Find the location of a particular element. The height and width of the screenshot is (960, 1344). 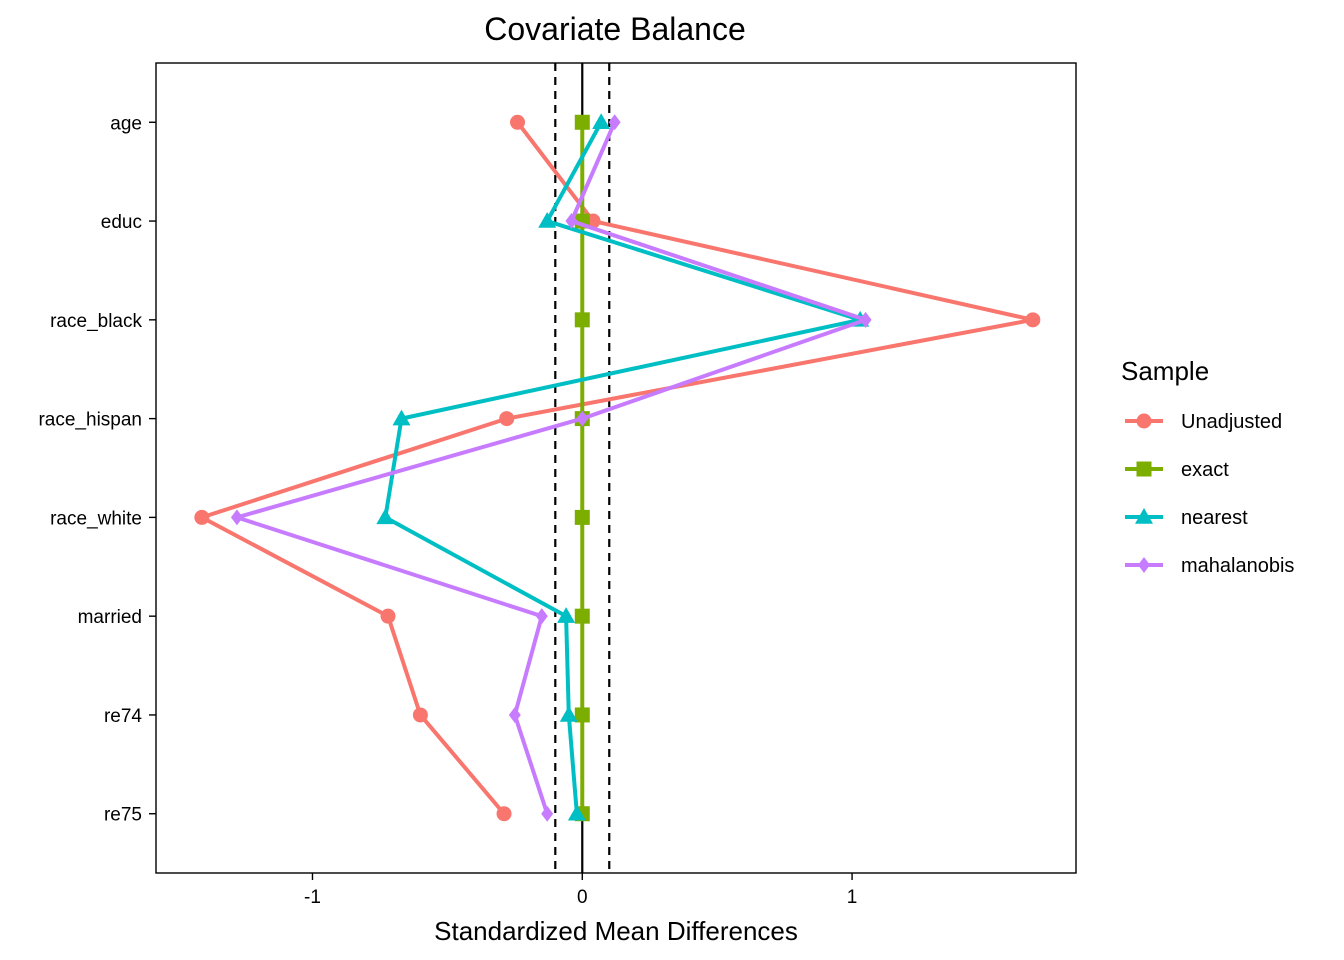

point-nearest-age is located at coordinates (601, 121).